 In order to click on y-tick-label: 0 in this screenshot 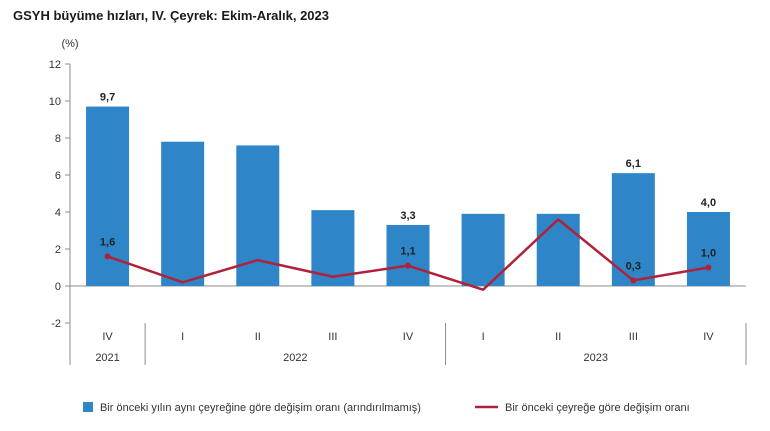, I will do `click(58, 287)`.